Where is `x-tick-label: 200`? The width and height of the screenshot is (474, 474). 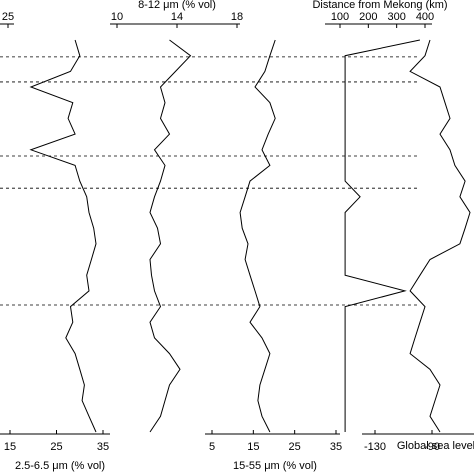
x-tick-label: 200 is located at coordinates (368, 17).